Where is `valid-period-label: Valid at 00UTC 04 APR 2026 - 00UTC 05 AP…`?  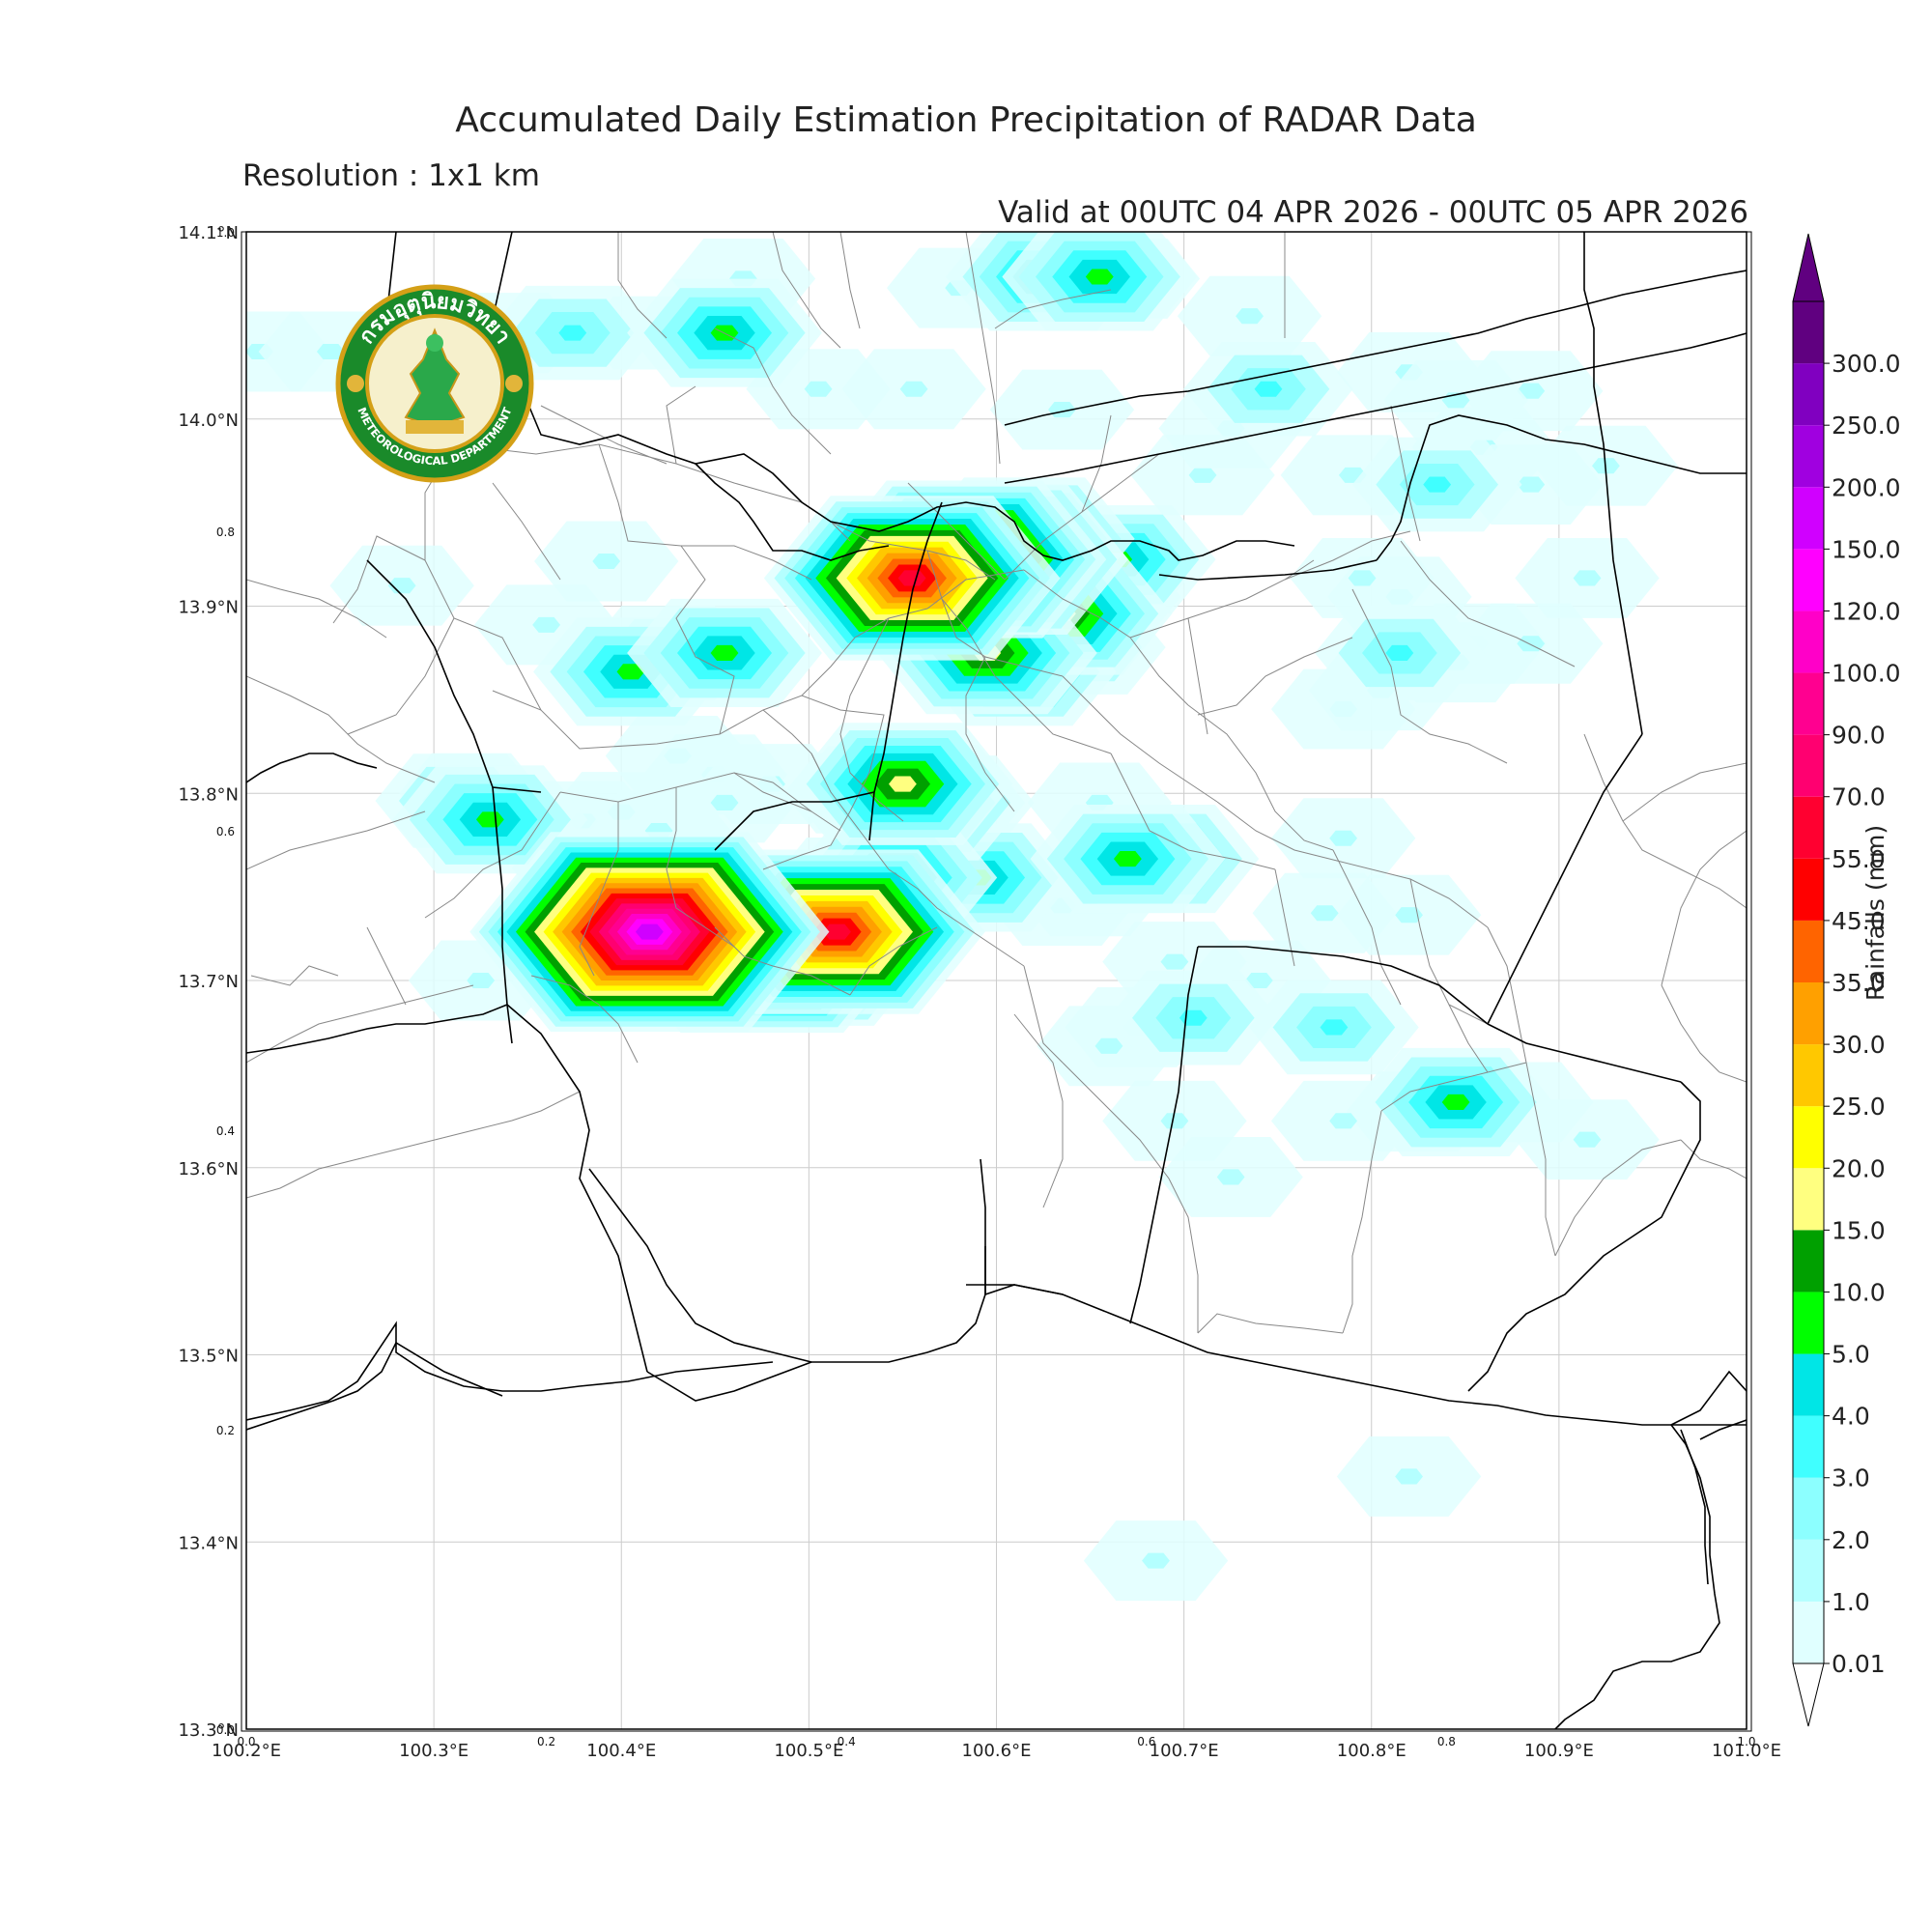
valid-period-label: Valid at 00UTC 04 APR 2026 - 00UTC 05 AP… is located at coordinates (1373, 212).